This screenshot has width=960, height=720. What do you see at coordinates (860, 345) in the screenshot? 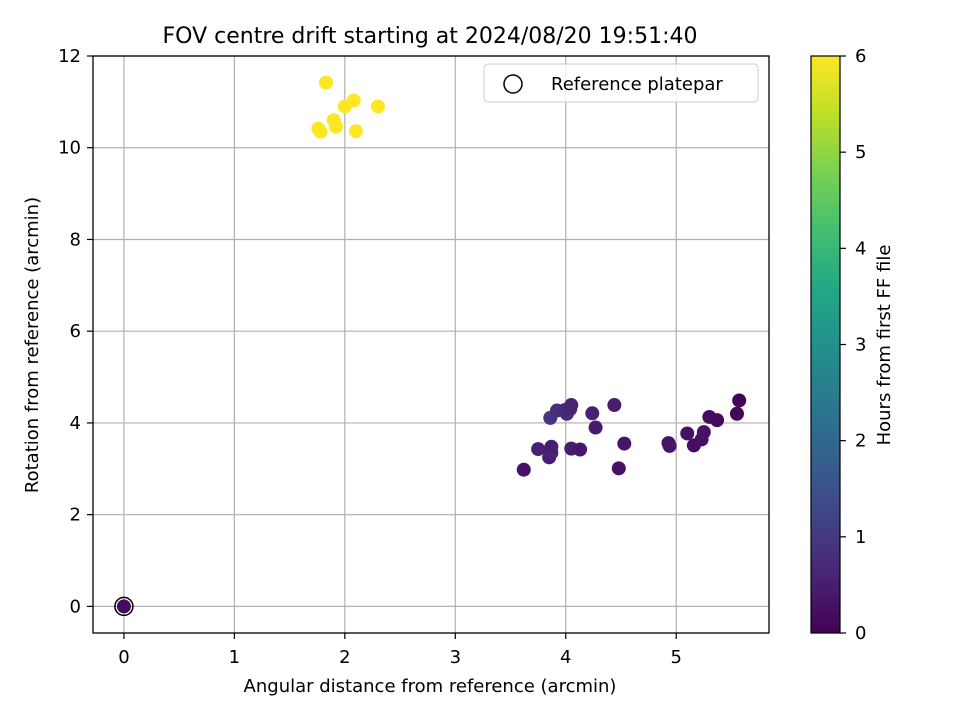
I see `colorbar-tick-label: 3` at bounding box center [860, 345].